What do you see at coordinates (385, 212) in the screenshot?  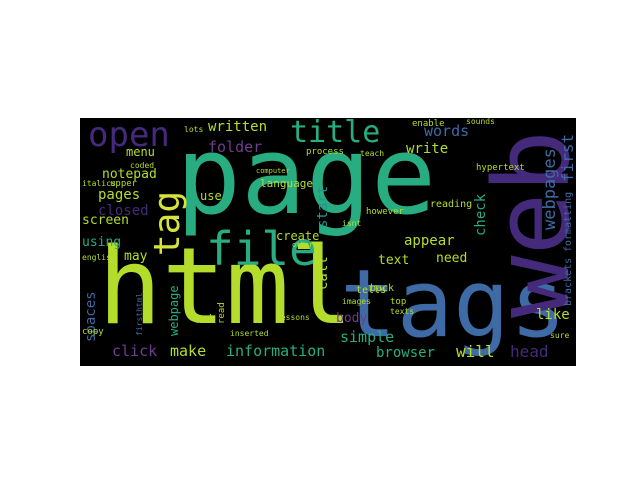 I see `word-however: however` at bounding box center [385, 212].